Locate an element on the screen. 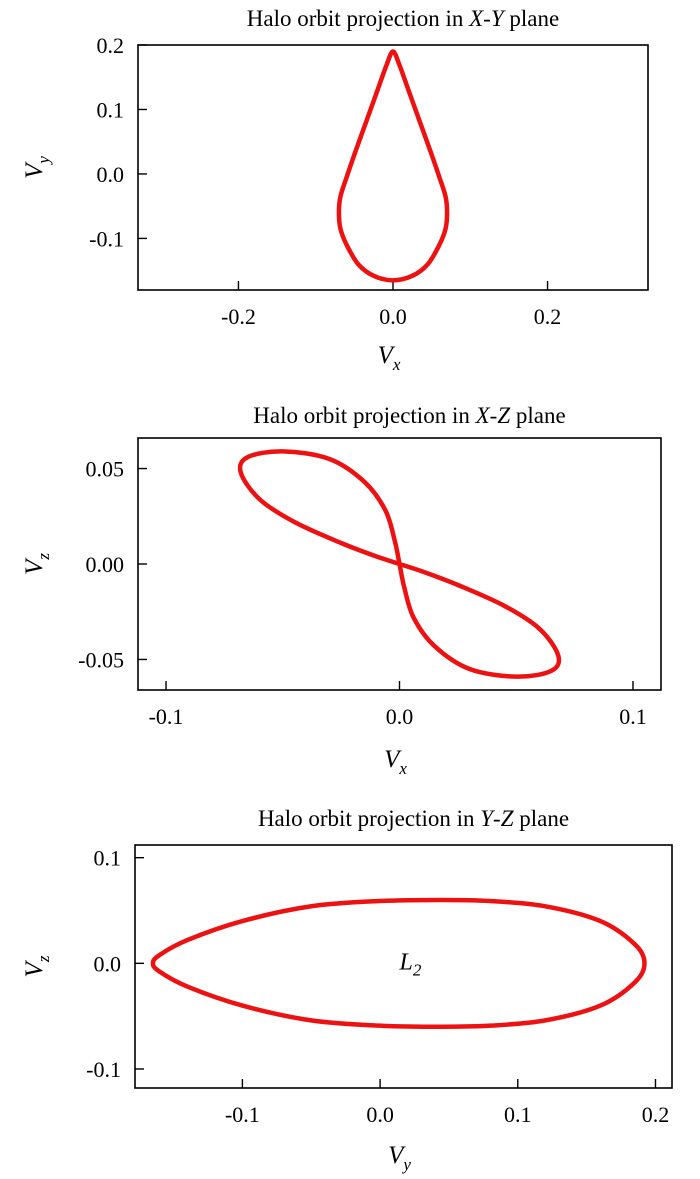 Image resolution: width=700 pixels, height=1179 pixels. y-tick-label: 0.2 is located at coordinates (111, 45).